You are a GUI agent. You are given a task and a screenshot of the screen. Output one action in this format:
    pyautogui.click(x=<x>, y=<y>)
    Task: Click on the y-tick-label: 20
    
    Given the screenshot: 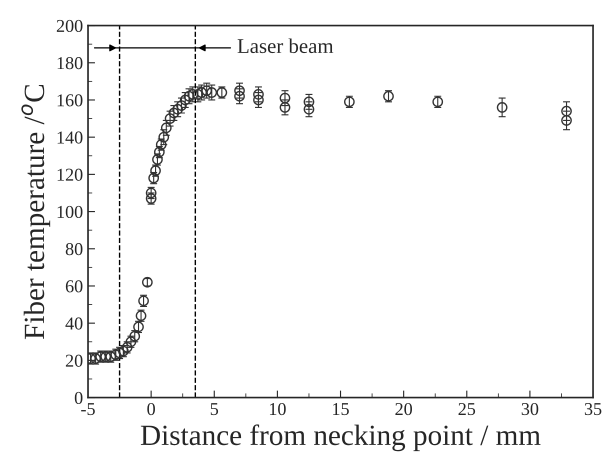 What is the action you would take?
    pyautogui.click(x=74, y=360)
    